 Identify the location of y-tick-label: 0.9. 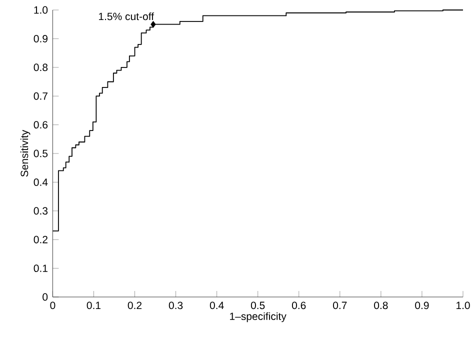
(41, 38).